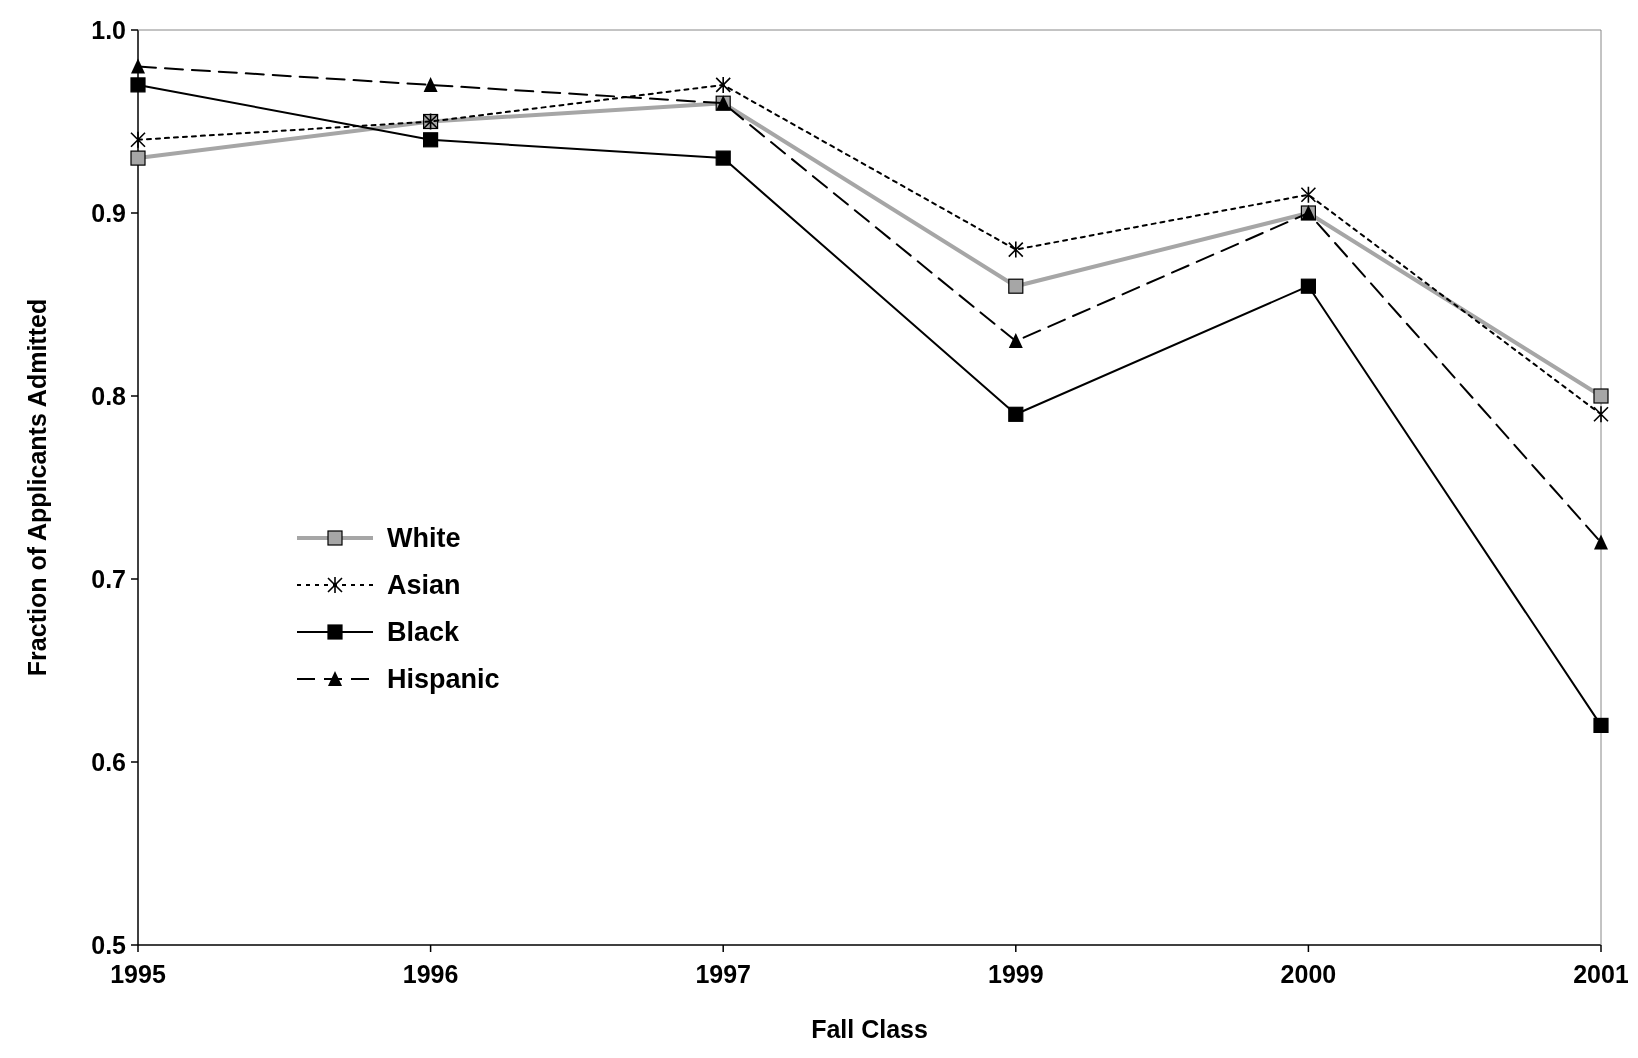 The image size is (1638, 1058). What do you see at coordinates (1308, 974) in the screenshot?
I see `x-tick-label: 2000` at bounding box center [1308, 974].